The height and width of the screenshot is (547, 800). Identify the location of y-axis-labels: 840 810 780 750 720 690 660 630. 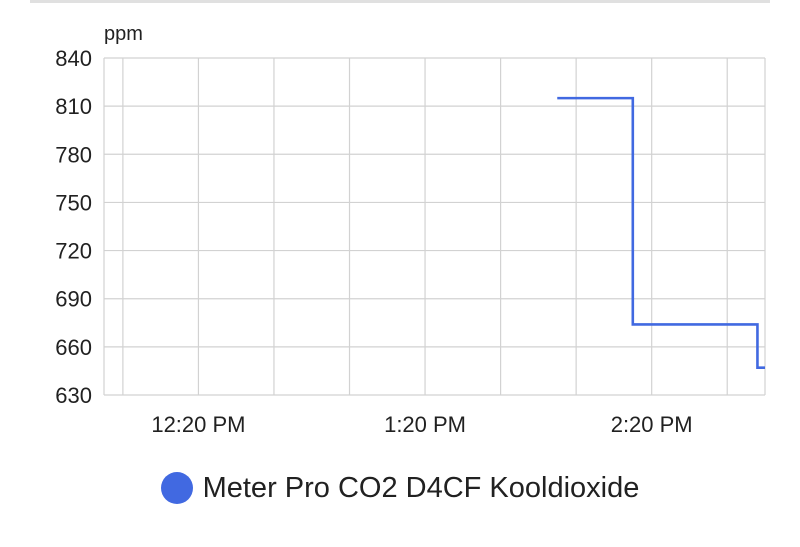
(73, 227).